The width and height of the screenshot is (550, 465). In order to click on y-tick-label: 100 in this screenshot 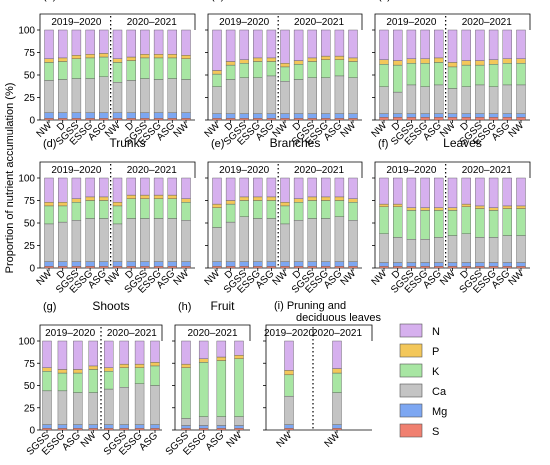, I will do `click(26, 31)`.